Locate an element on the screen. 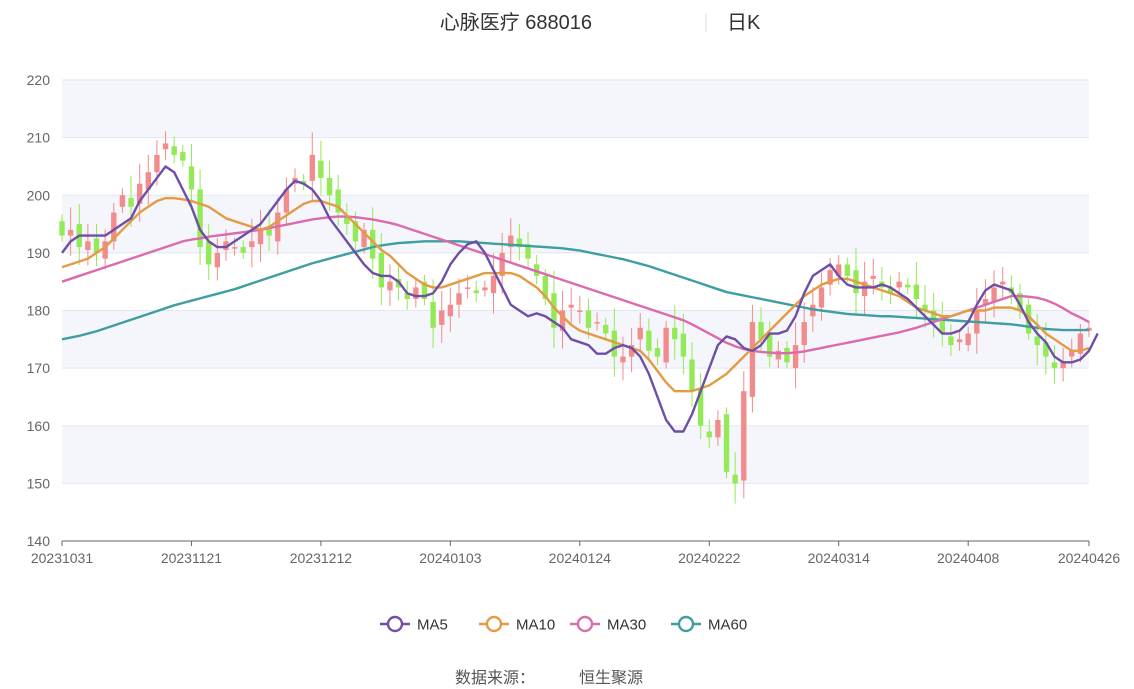 Image resolution: width=1134 pixels, height=689 pixels. x-tick-label: 20231031 is located at coordinates (62, 558).